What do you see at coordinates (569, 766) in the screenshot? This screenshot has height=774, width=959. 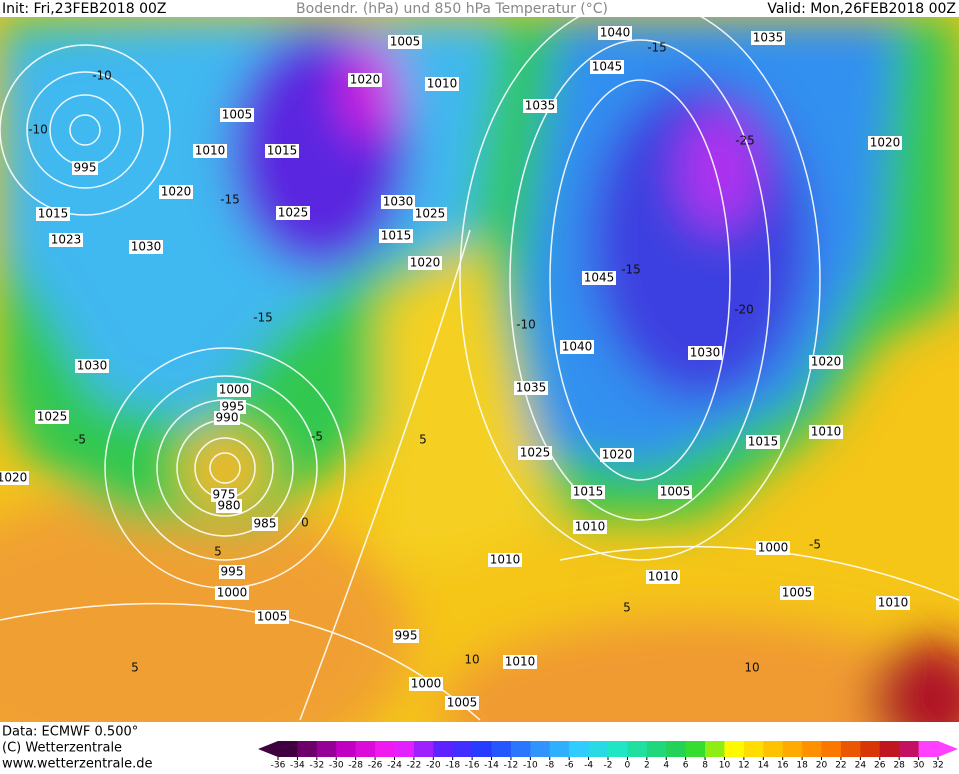 I see `color-bar-label: -6` at bounding box center [569, 766].